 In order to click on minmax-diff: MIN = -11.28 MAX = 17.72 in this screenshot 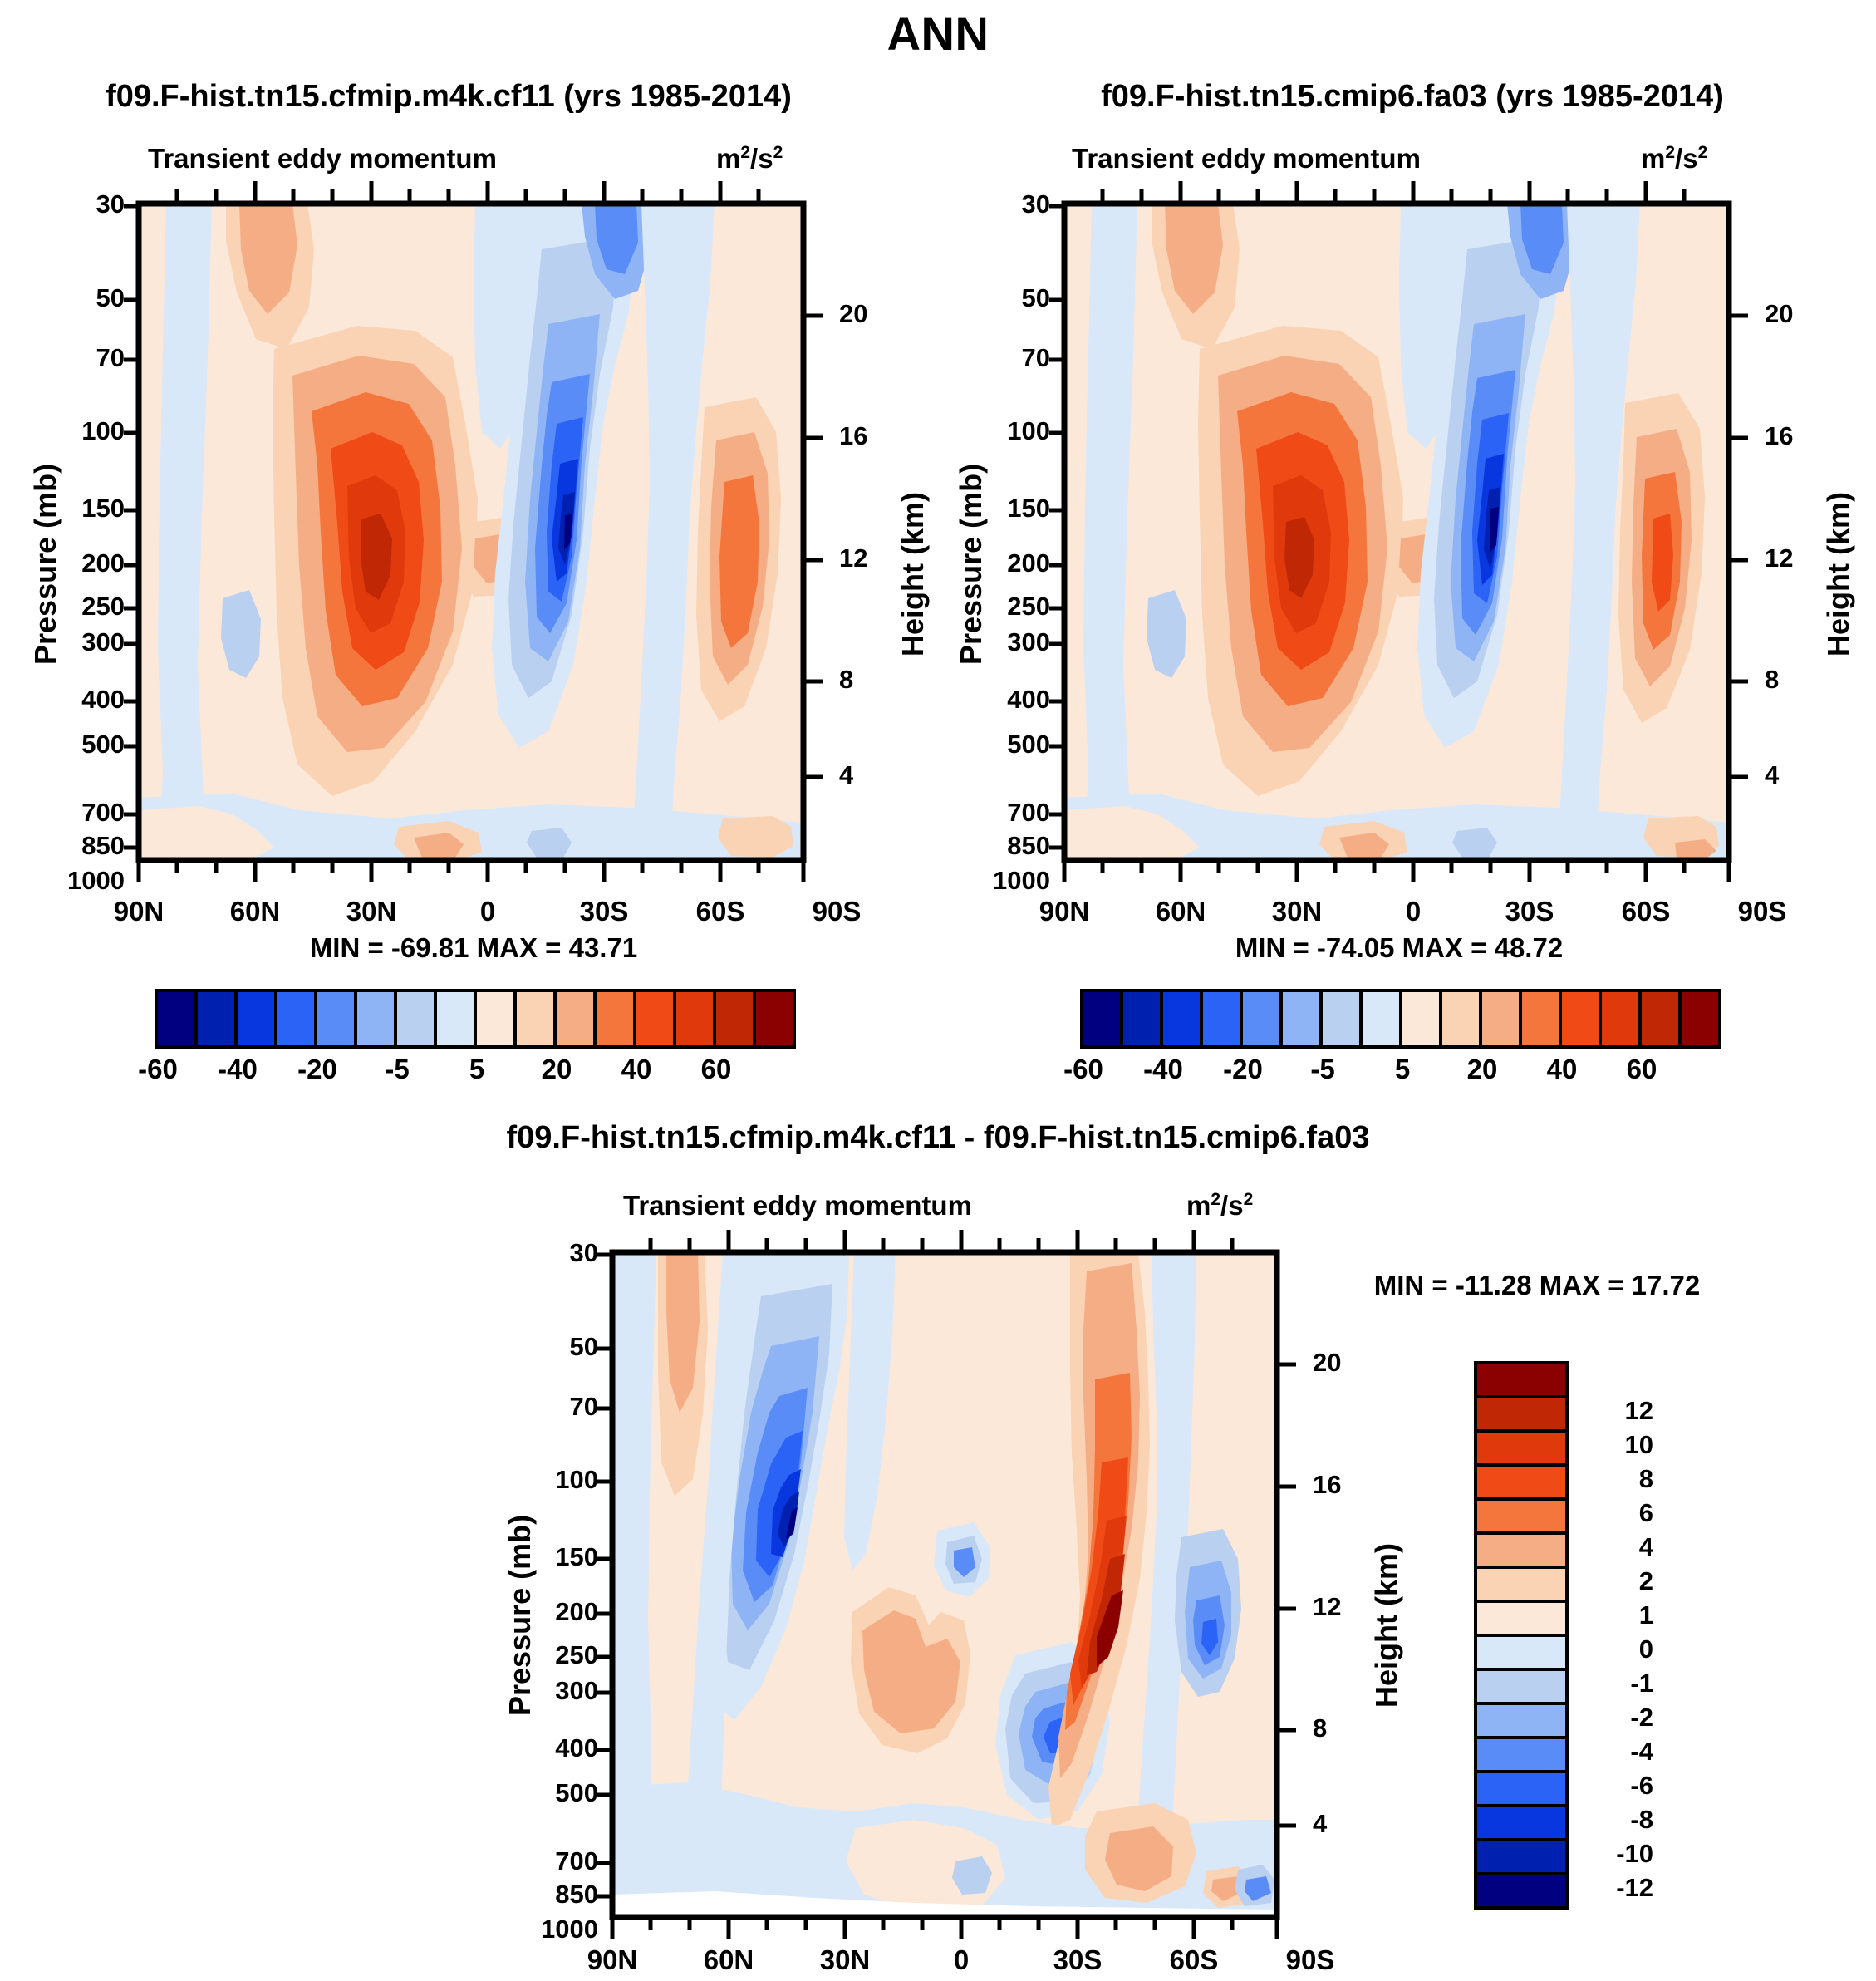, I will do `click(1537, 1285)`.